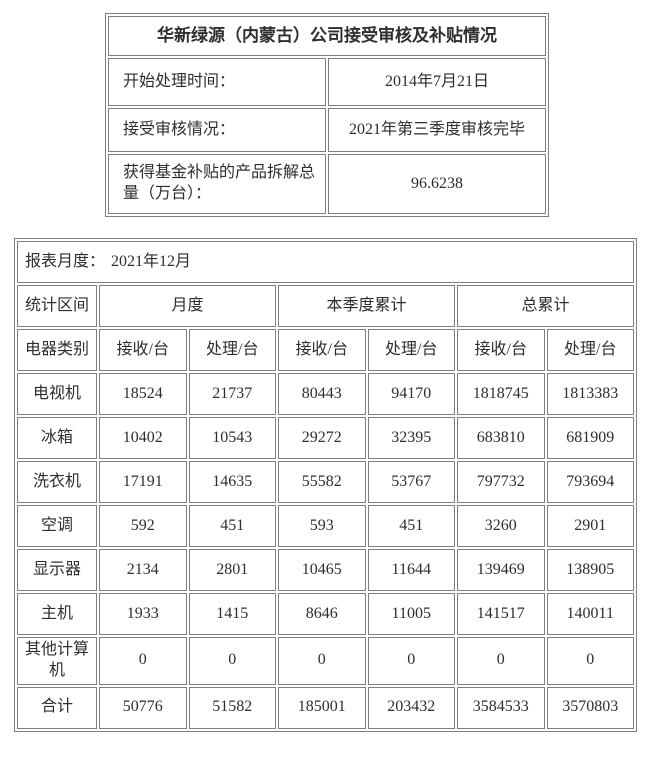 The image size is (650, 762). What do you see at coordinates (232, 614) in the screenshot?
I see `value-cell: 1415` at bounding box center [232, 614].